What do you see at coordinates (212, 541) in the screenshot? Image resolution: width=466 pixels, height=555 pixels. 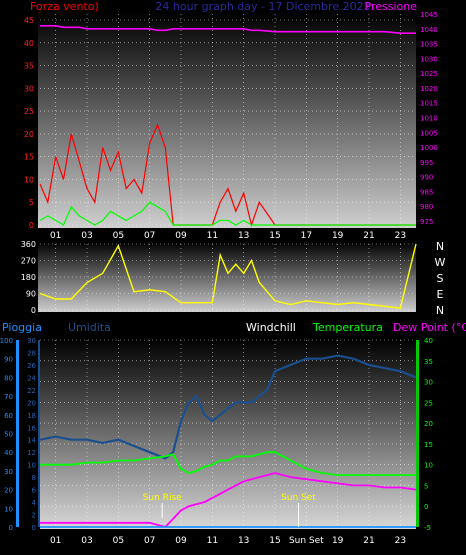 I see `bottom-xtick: 11` at bounding box center [212, 541].